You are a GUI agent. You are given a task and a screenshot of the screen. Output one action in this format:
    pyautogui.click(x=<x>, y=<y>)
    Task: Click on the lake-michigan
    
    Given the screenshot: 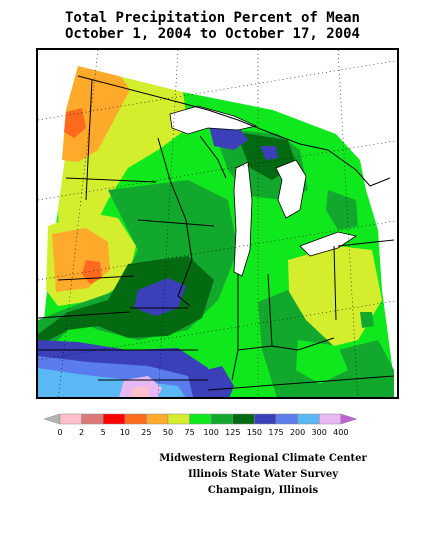 What is the action you would take?
    pyautogui.click(x=243, y=219)
    